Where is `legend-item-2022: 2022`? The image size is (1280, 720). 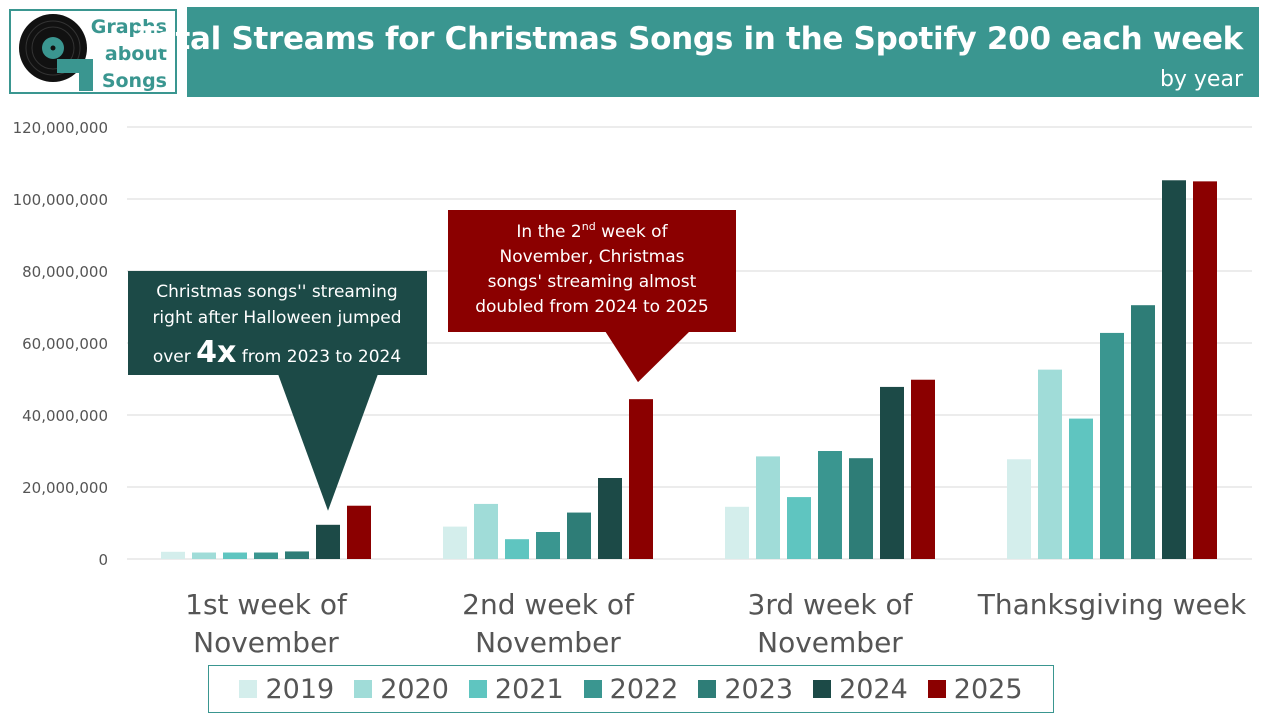 legend-item-2022: 2022 is located at coordinates (631, 689).